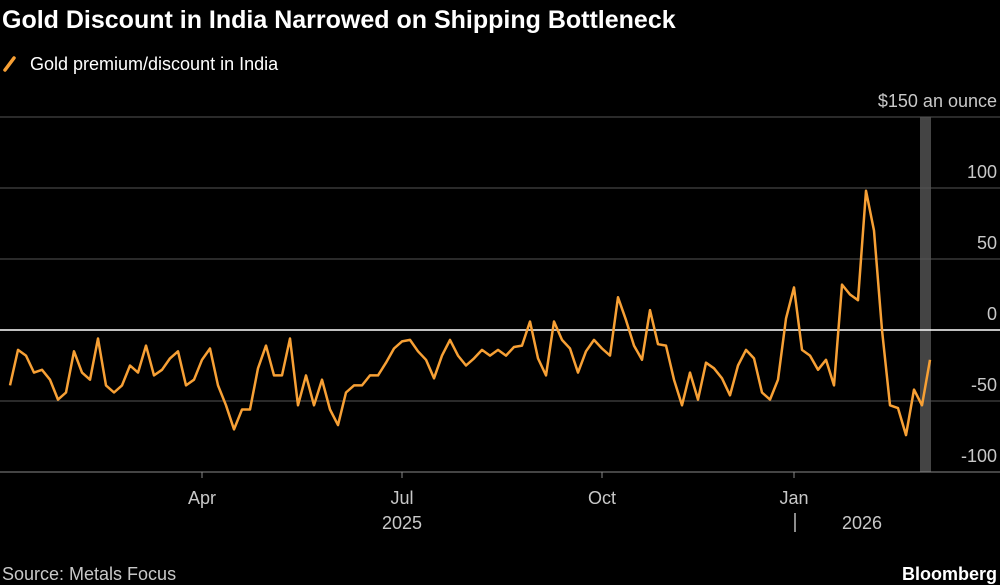  Describe the element at coordinates (925, 294) in the screenshot. I see `highlight-band` at that location.